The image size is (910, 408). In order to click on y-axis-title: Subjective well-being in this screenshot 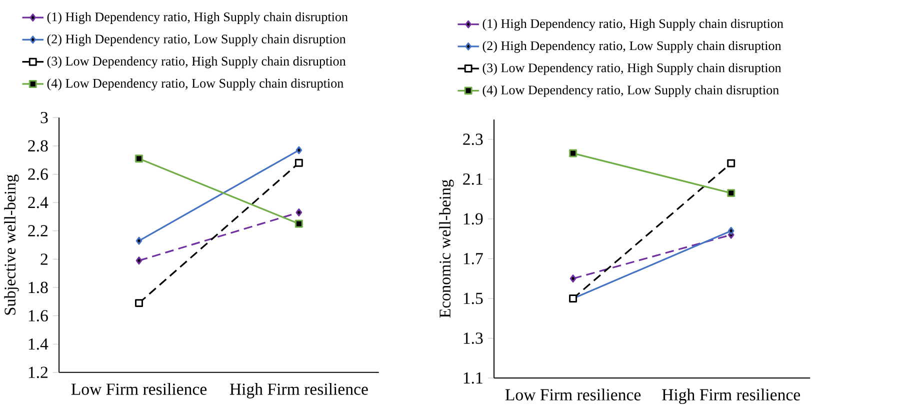, I will do `click(11, 244)`.